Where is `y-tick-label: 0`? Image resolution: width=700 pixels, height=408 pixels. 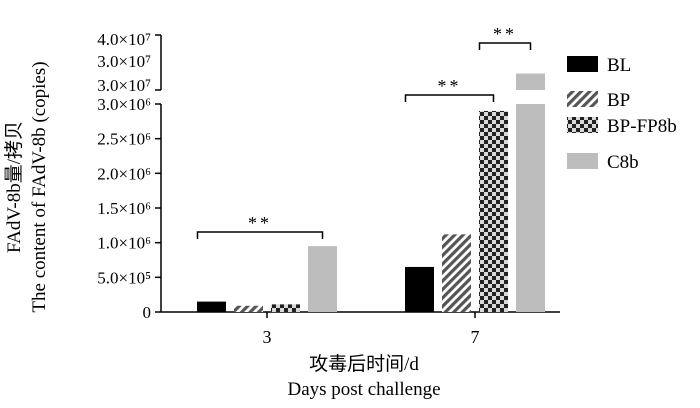 y-tick-label: 0 is located at coordinates (147, 312).